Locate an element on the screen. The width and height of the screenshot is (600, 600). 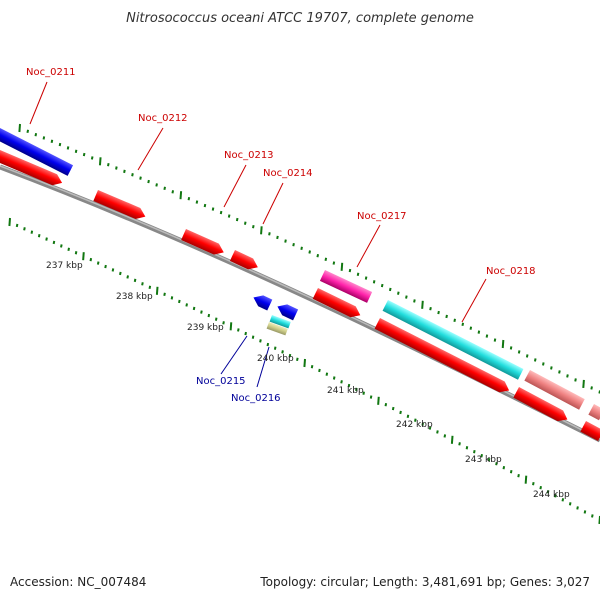
gene-feature-tan-small is located at coordinates (277, 329).